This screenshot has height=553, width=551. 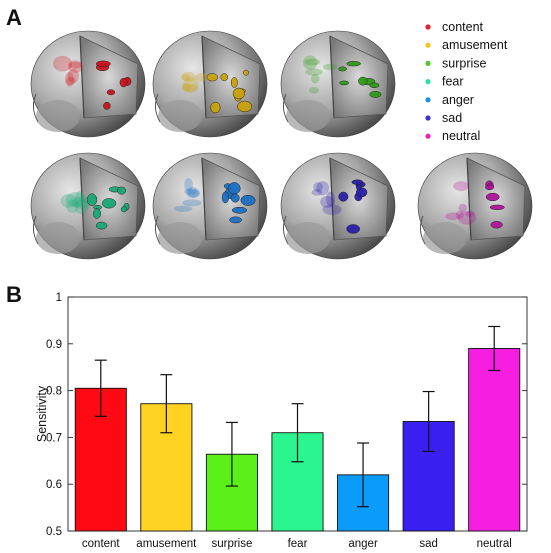 What do you see at coordinates (231, 454) in the screenshot?
I see `error-bar-surprise` at bounding box center [231, 454].